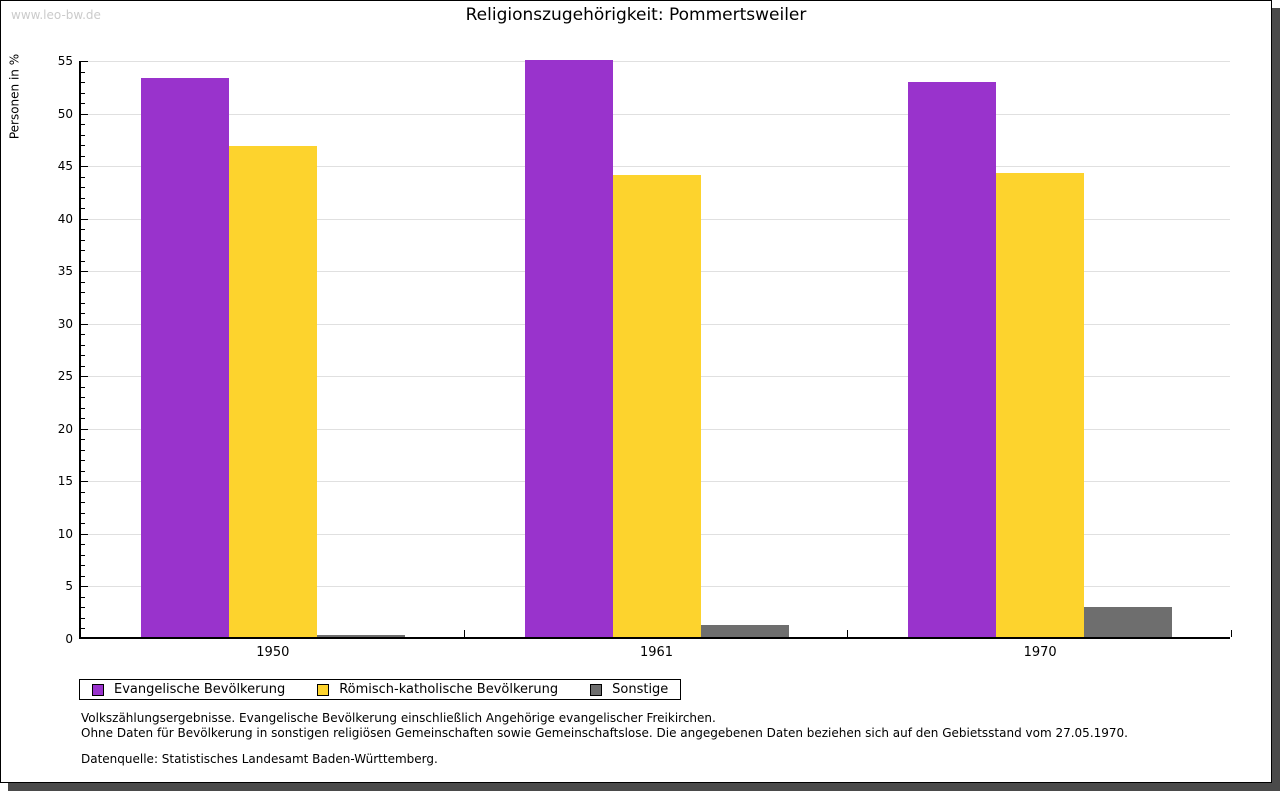 This screenshot has height=791, width=1280. I want to click on x-axis-label-1950: 1950, so click(273, 652).